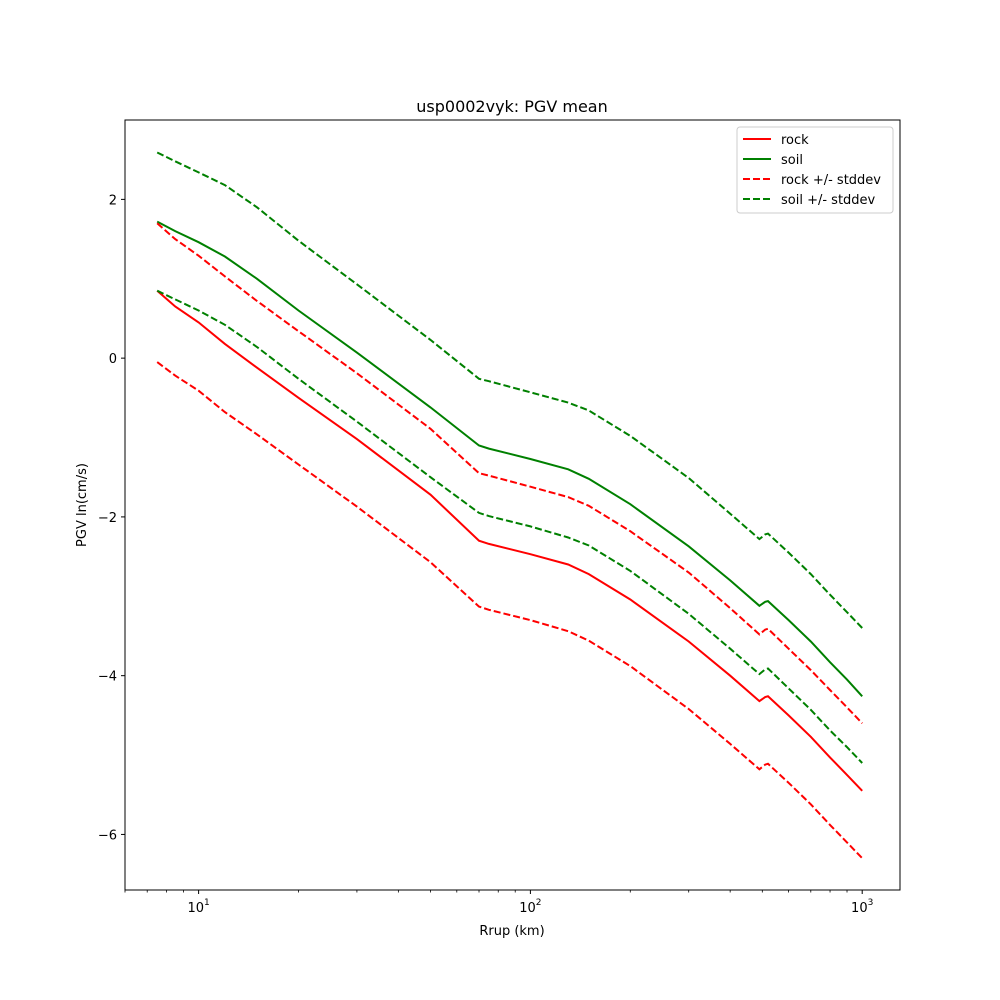  I want to click on legend-label: rock, so click(795, 140).